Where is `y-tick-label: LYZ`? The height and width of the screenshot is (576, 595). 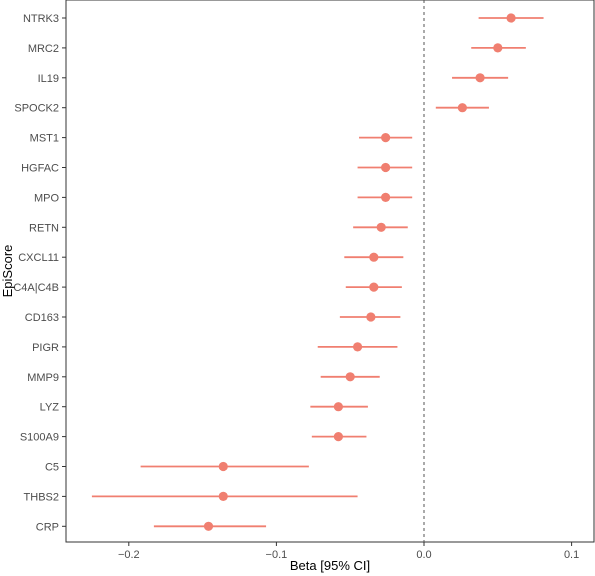
y-tick-label: LYZ is located at coordinates (50, 408).